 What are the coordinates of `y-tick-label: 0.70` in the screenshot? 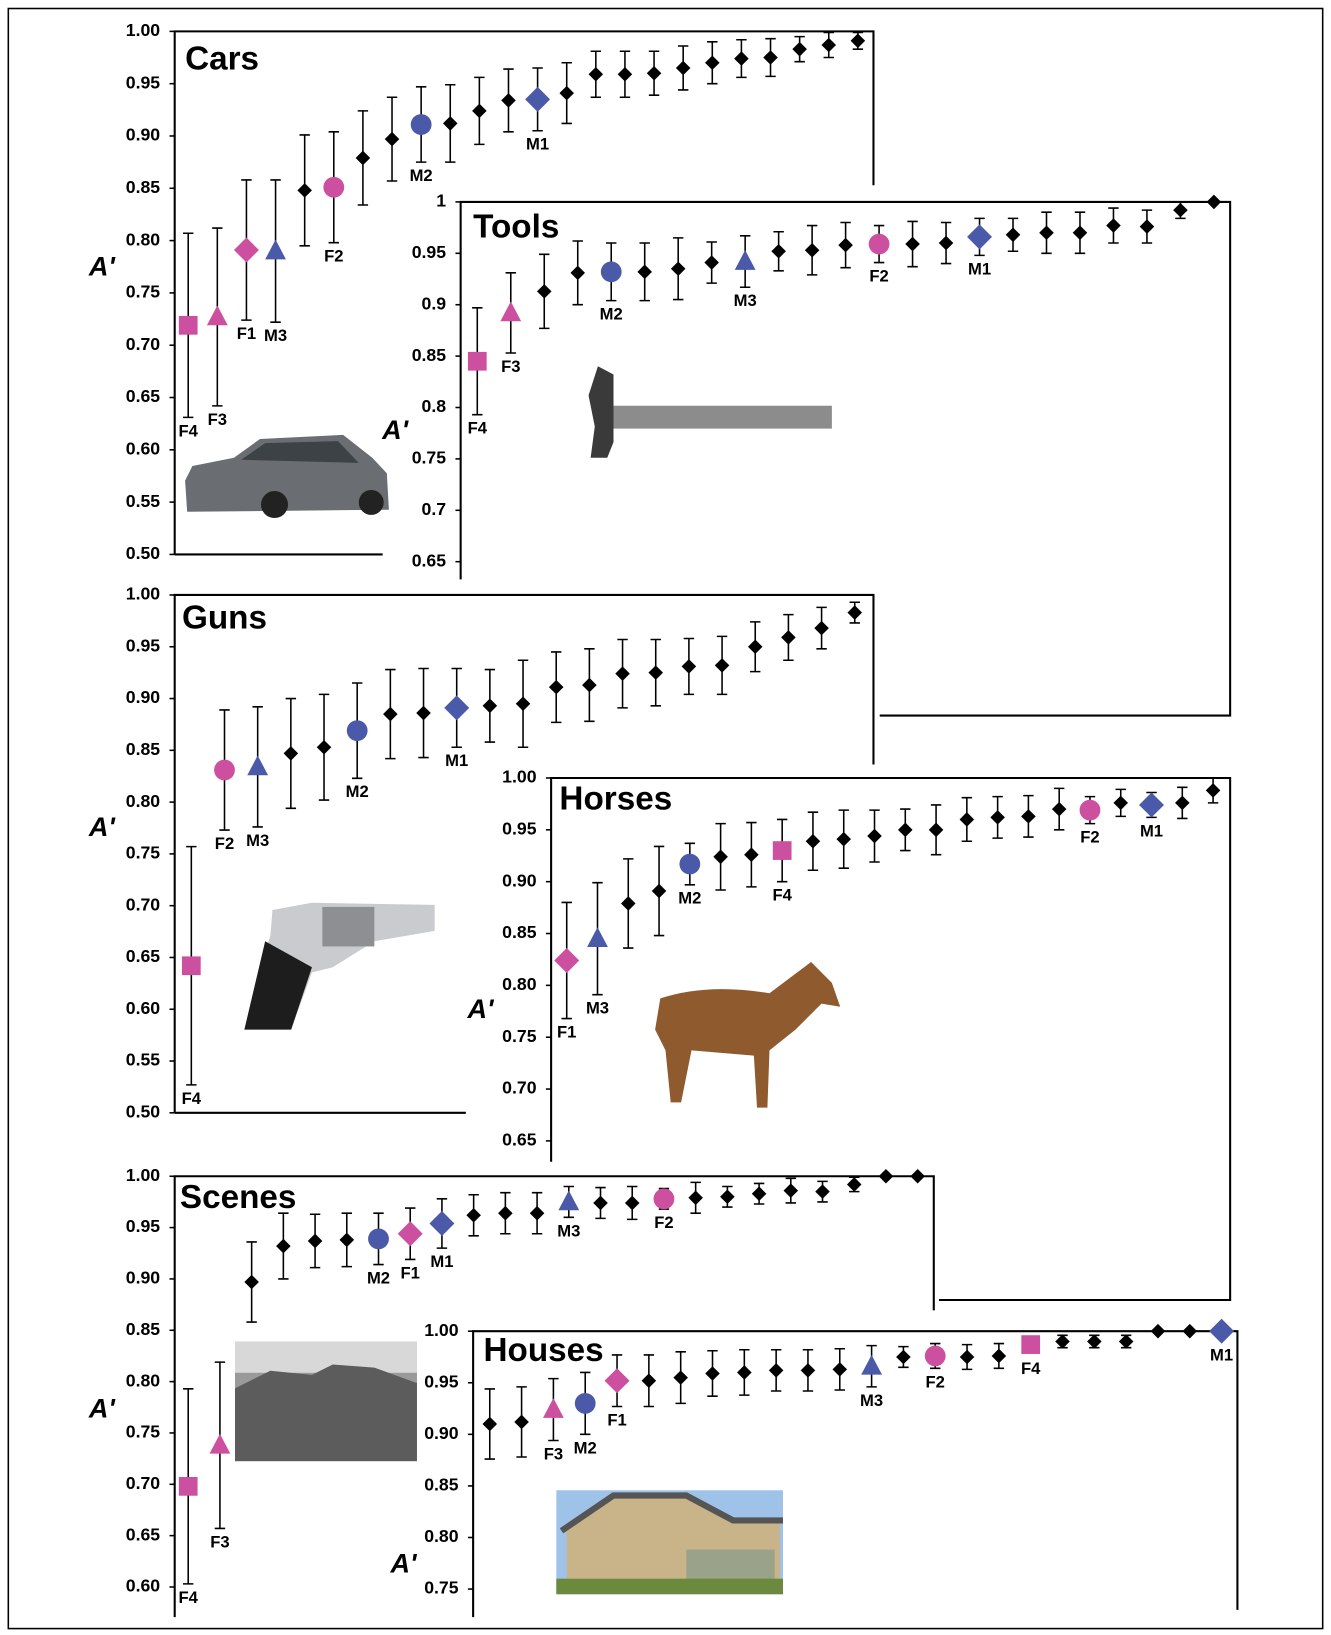 It's located at (143, 344).